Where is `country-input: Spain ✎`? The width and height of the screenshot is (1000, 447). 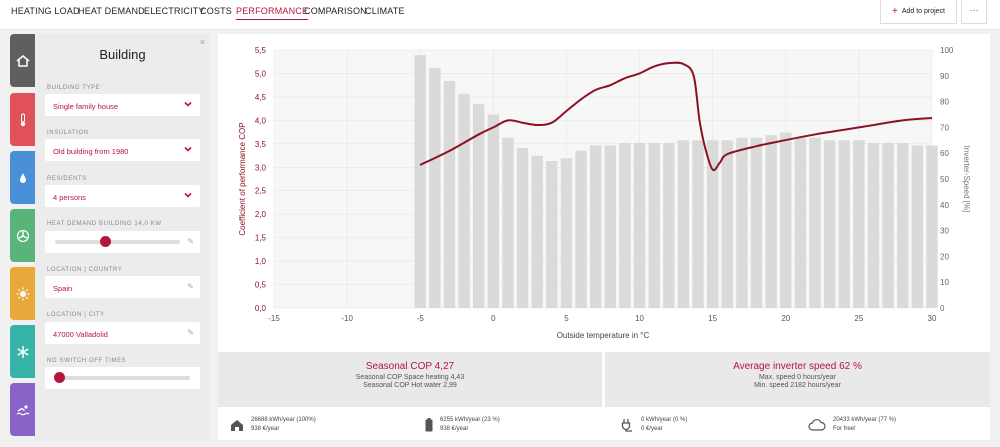 country-input: Spain ✎ is located at coordinates (122, 287).